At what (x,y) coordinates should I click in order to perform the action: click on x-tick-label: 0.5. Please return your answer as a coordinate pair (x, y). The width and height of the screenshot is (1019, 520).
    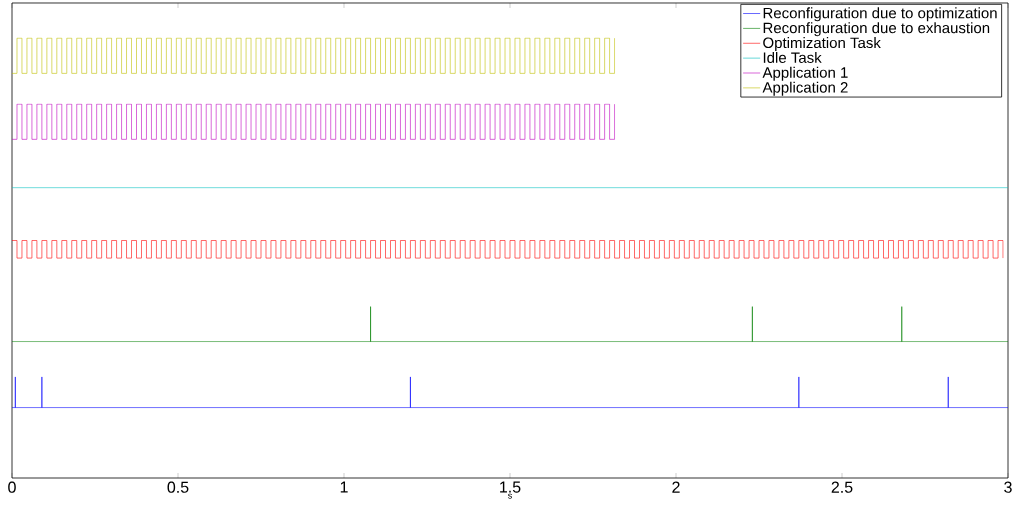
    Looking at the image, I should click on (178, 487).